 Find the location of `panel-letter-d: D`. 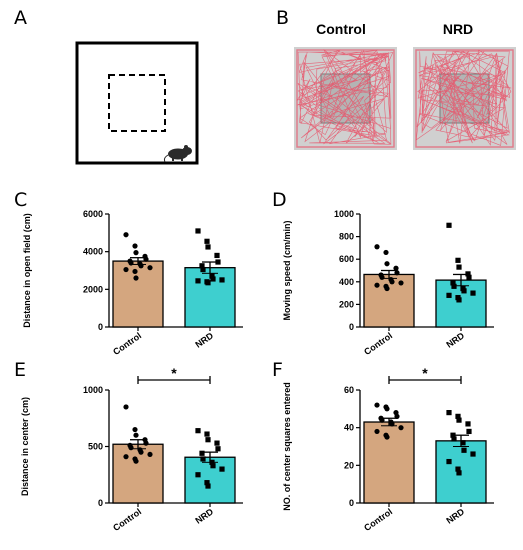

panel-letter-d: D is located at coordinates (279, 200).